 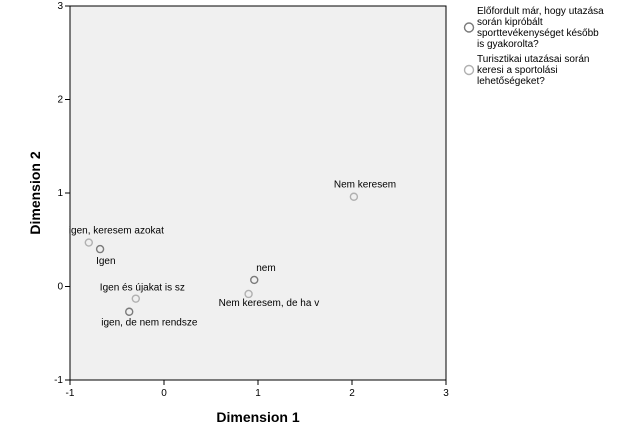 I want to click on data-point-label: nem, so click(x=265, y=268).